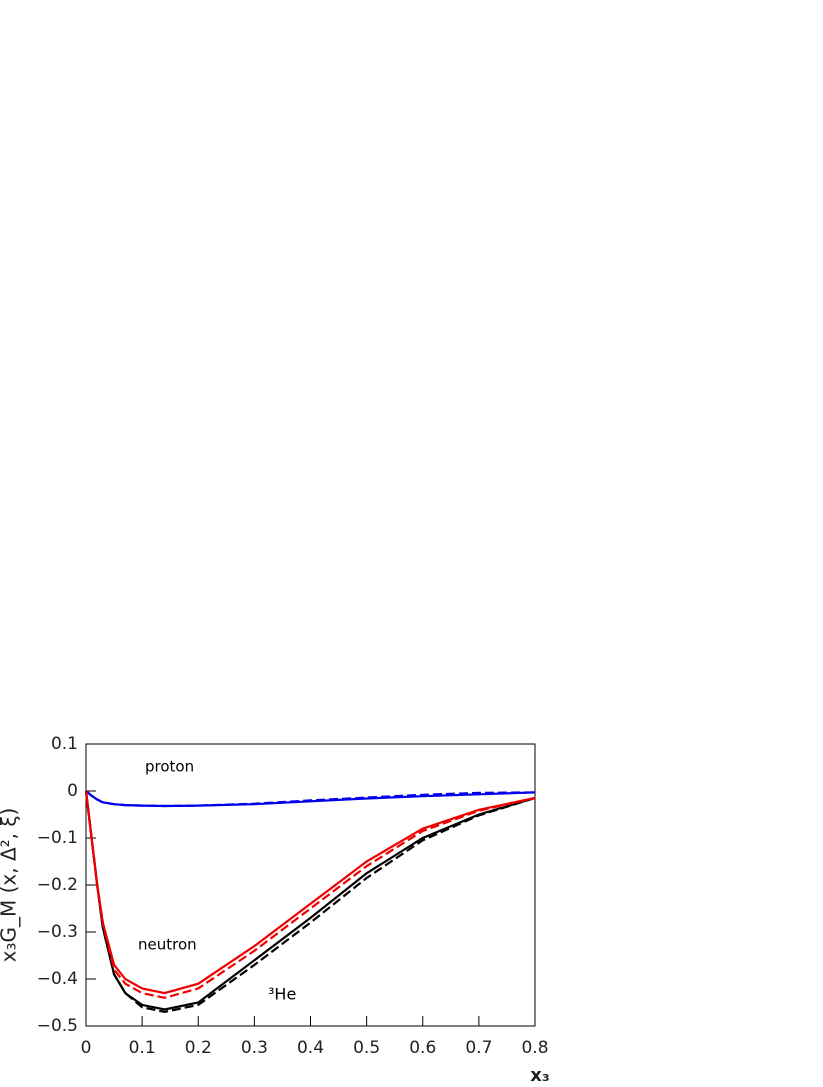 The width and height of the screenshot is (823, 1087). What do you see at coordinates (72, 791) in the screenshot?
I see `y-tick-label: 0` at bounding box center [72, 791].